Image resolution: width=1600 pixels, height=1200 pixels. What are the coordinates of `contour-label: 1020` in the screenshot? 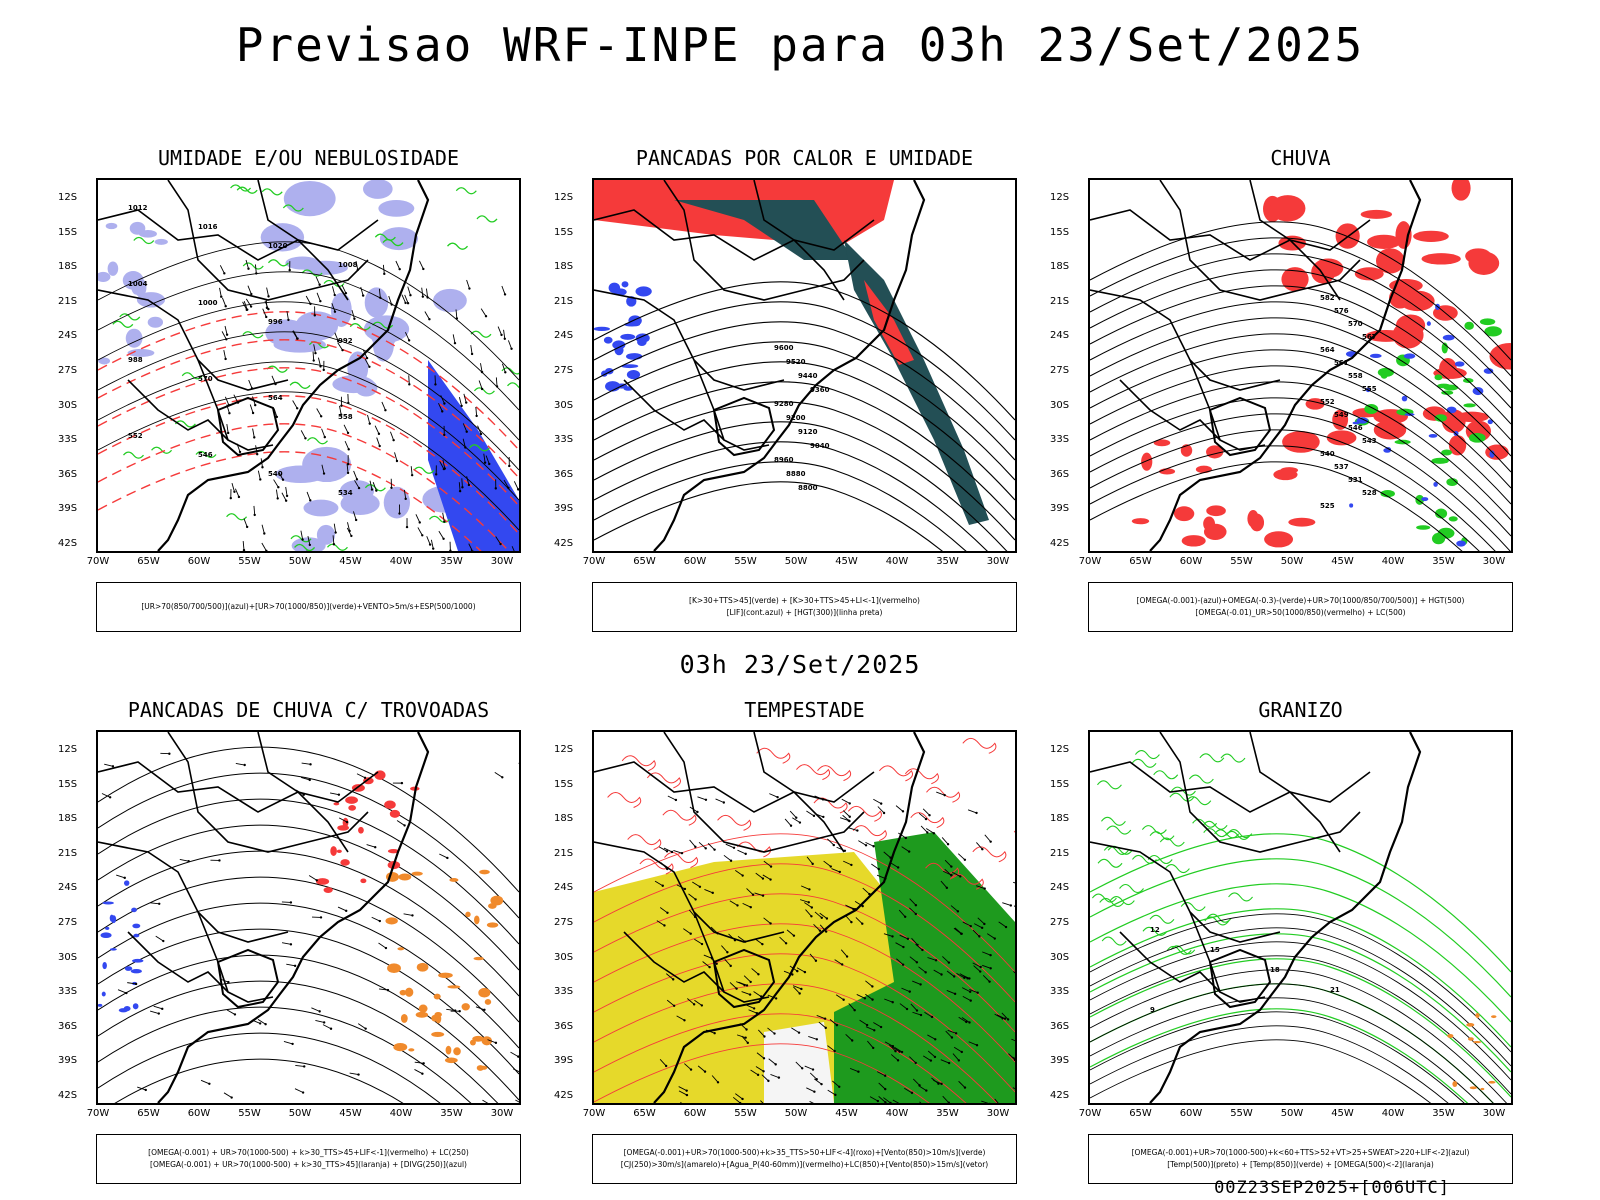 It's located at (278, 246).